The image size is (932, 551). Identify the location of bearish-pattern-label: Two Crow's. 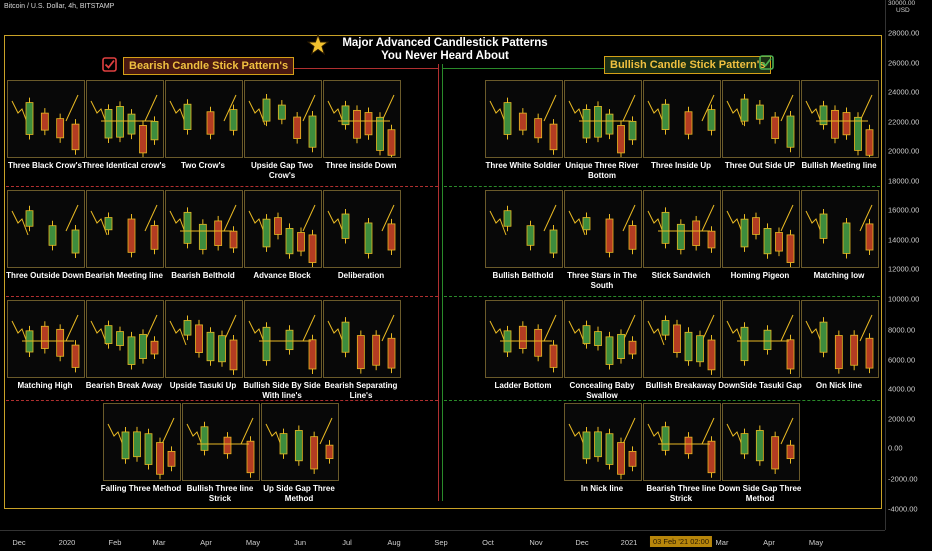
(203, 166).